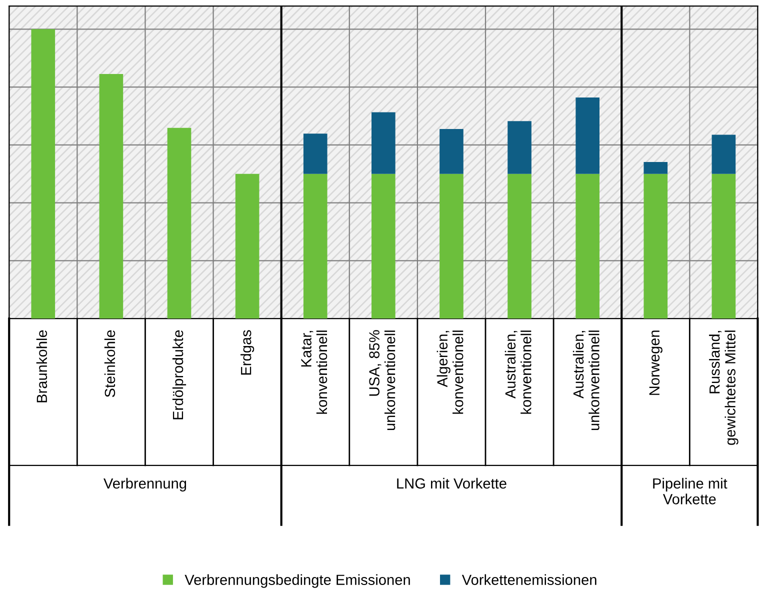 This screenshot has height=601, width=760. I want to click on x-tick-label: Katar, konventionell, so click(314, 372).